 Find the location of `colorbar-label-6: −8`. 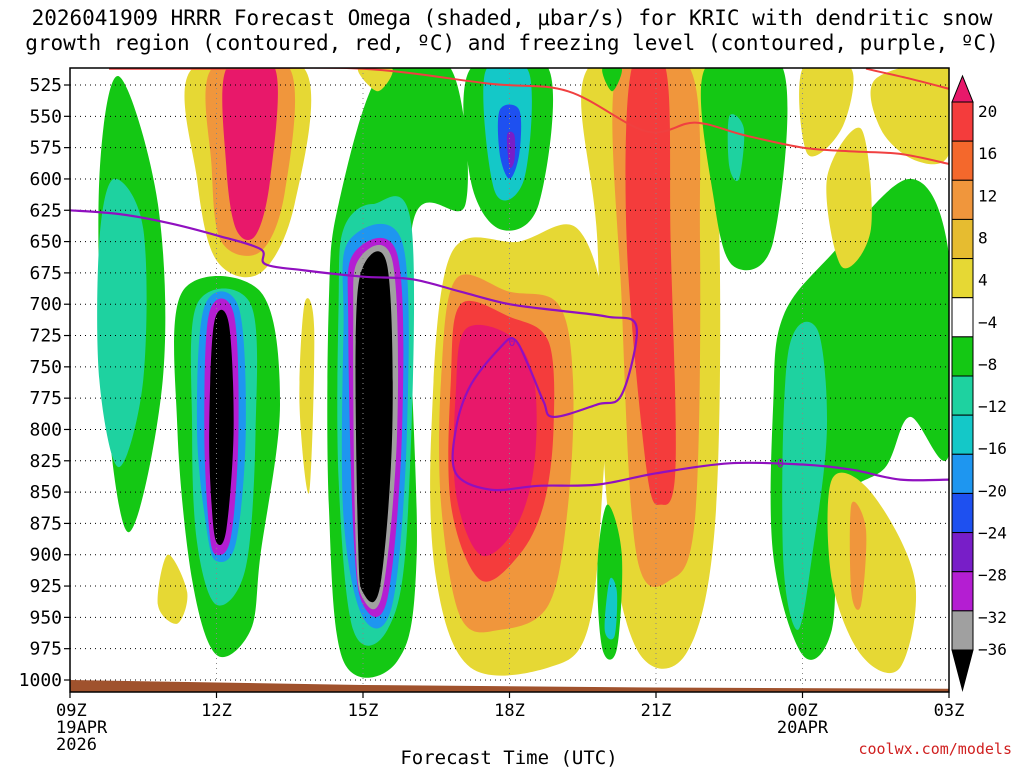

colorbar-label-6: −8 is located at coordinates (987, 364).